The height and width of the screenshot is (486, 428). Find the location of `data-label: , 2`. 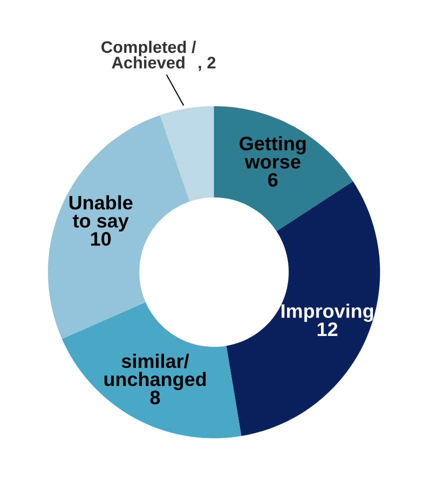

data-label: , 2 is located at coordinates (207, 63).